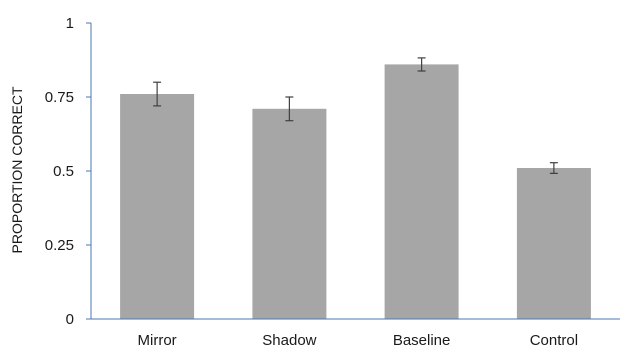 The image size is (624, 351). What do you see at coordinates (157, 94) in the screenshot?
I see `error-bar-mirror` at bounding box center [157, 94].